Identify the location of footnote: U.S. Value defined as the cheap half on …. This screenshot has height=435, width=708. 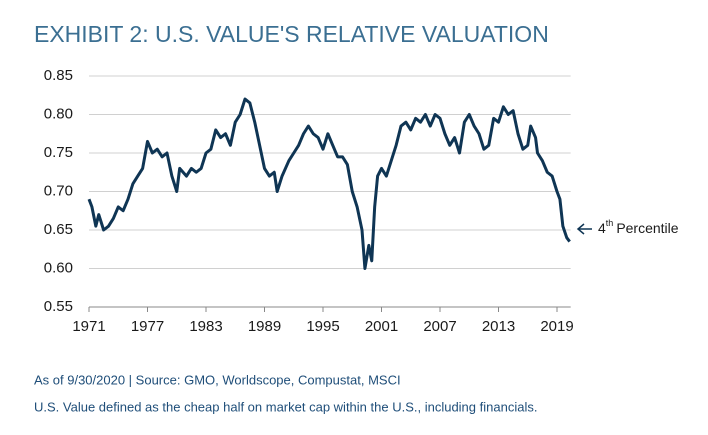
(285, 406).